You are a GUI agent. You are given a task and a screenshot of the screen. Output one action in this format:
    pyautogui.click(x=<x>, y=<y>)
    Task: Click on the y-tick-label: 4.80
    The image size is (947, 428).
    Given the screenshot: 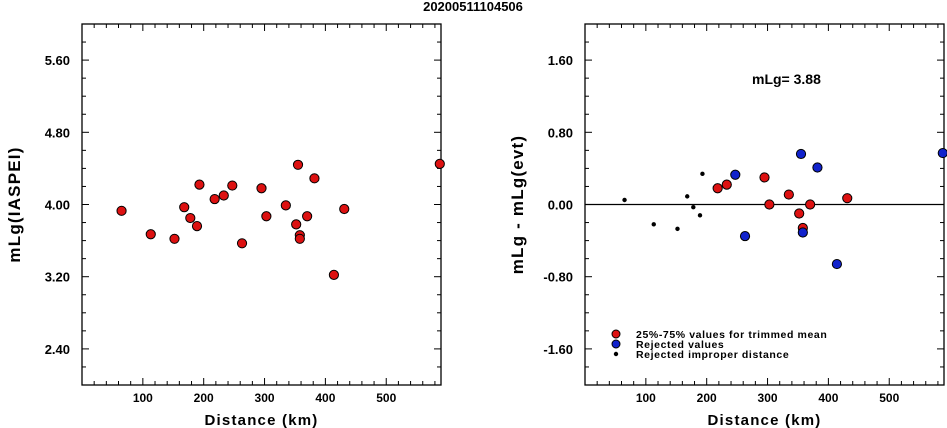 What is the action you would take?
    pyautogui.click(x=57, y=132)
    